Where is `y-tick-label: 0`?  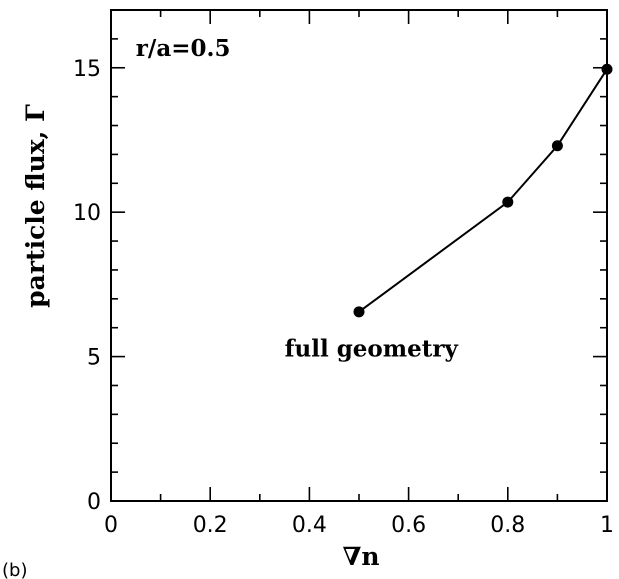 y-tick-label: 0 is located at coordinates (94, 502).